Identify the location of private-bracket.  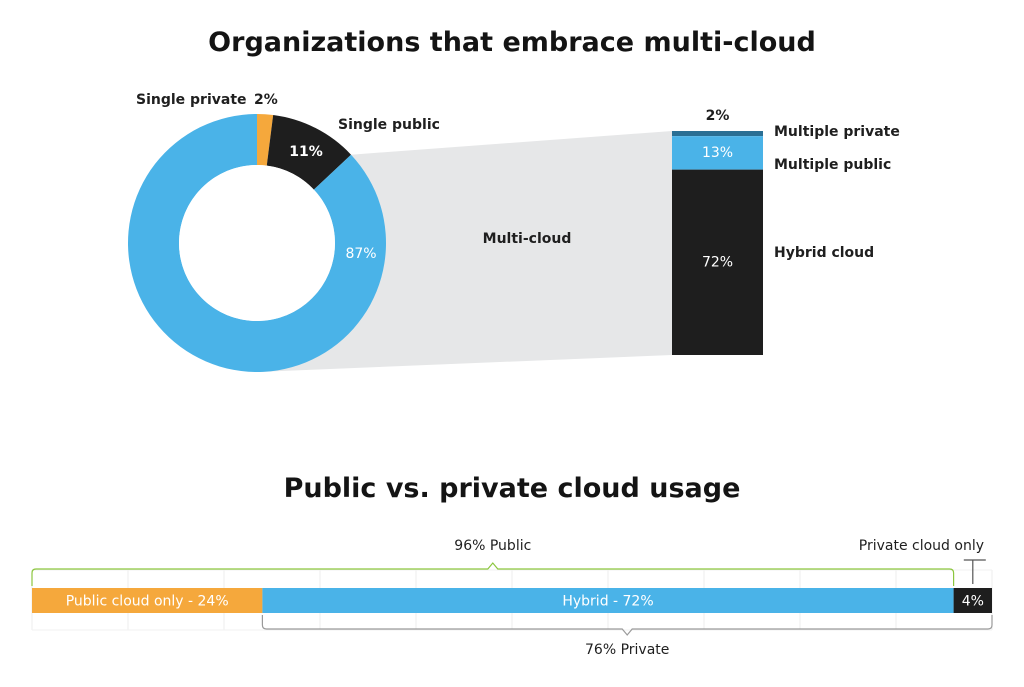
(627, 625).